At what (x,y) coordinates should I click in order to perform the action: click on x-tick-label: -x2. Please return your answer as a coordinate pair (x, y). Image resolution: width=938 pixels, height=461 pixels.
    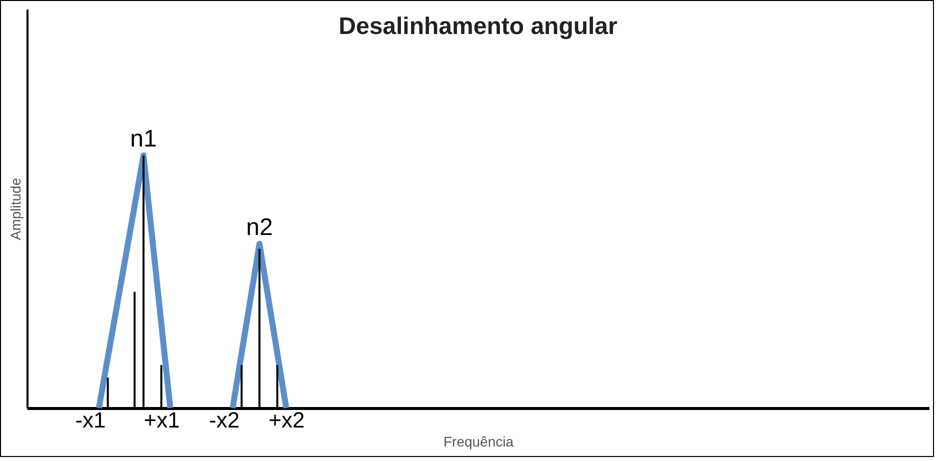
    Looking at the image, I should click on (224, 420).